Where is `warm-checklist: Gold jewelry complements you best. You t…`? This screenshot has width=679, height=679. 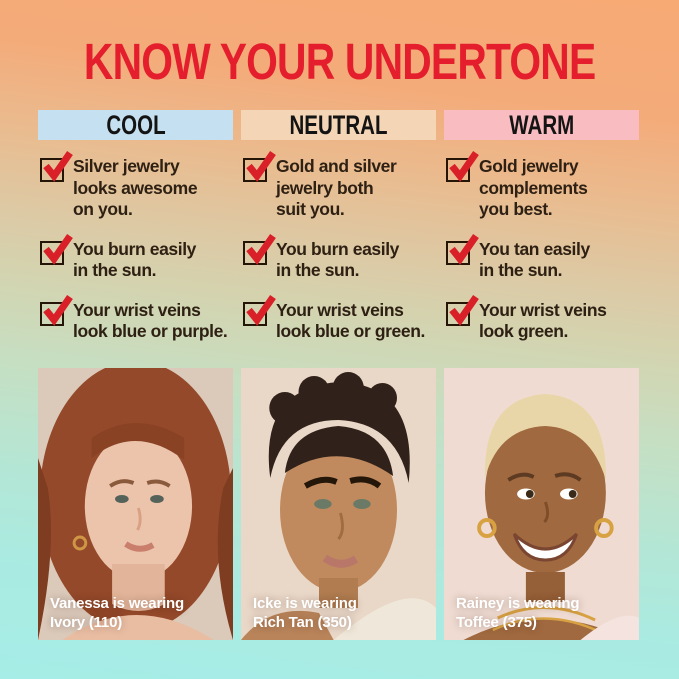 warm-checklist: Gold jewelry complements you best. You t… is located at coordinates (541, 241).